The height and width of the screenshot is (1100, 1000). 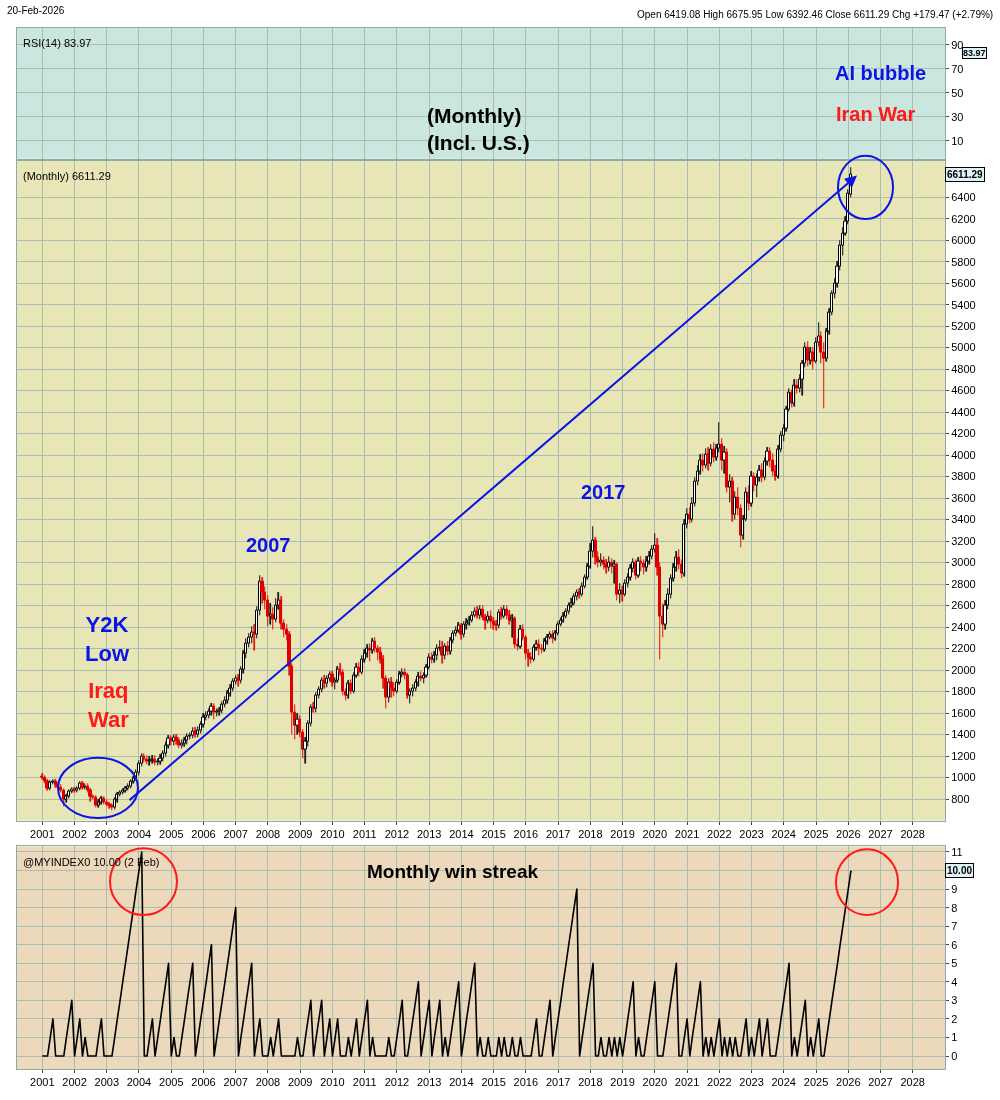 What do you see at coordinates (954, 981) in the screenshot?
I see `y-tick-label: 4` at bounding box center [954, 981].